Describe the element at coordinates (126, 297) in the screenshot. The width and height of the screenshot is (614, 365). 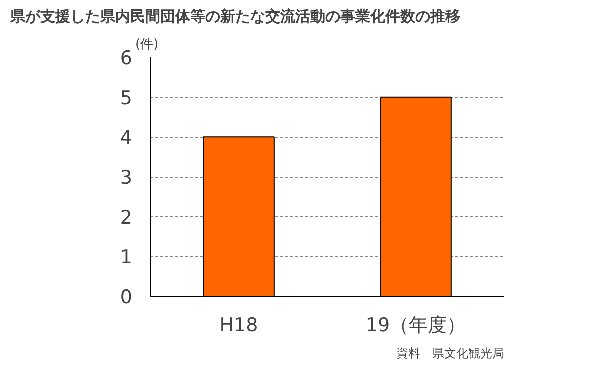
I see `y-tick-label: 0` at that location.